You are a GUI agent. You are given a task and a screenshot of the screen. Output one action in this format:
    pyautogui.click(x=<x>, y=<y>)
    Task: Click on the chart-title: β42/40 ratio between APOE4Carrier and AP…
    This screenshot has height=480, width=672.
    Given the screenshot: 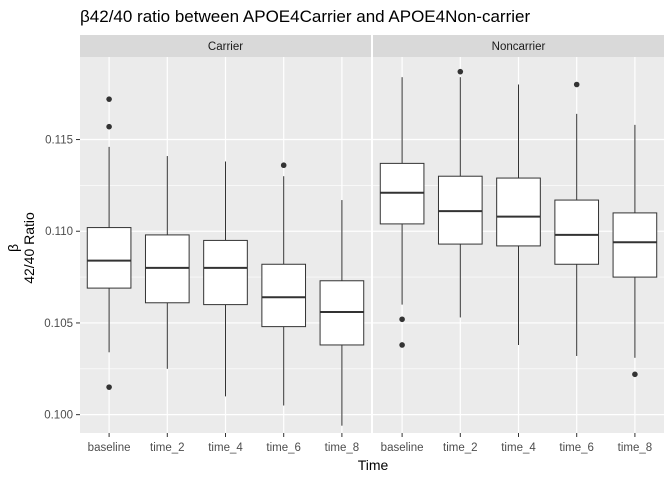 What is the action you would take?
    pyautogui.click(x=305, y=16)
    